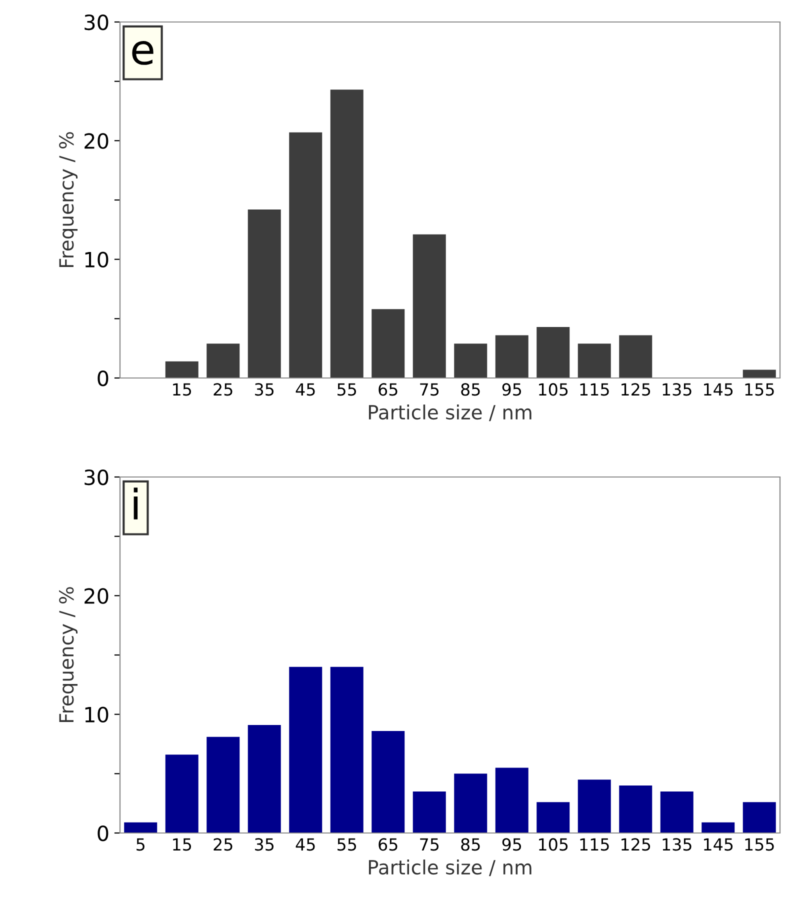 This screenshot has width=804, height=907. Describe the element at coordinates (143, 53) in the screenshot. I see `annotation: e` at that location.